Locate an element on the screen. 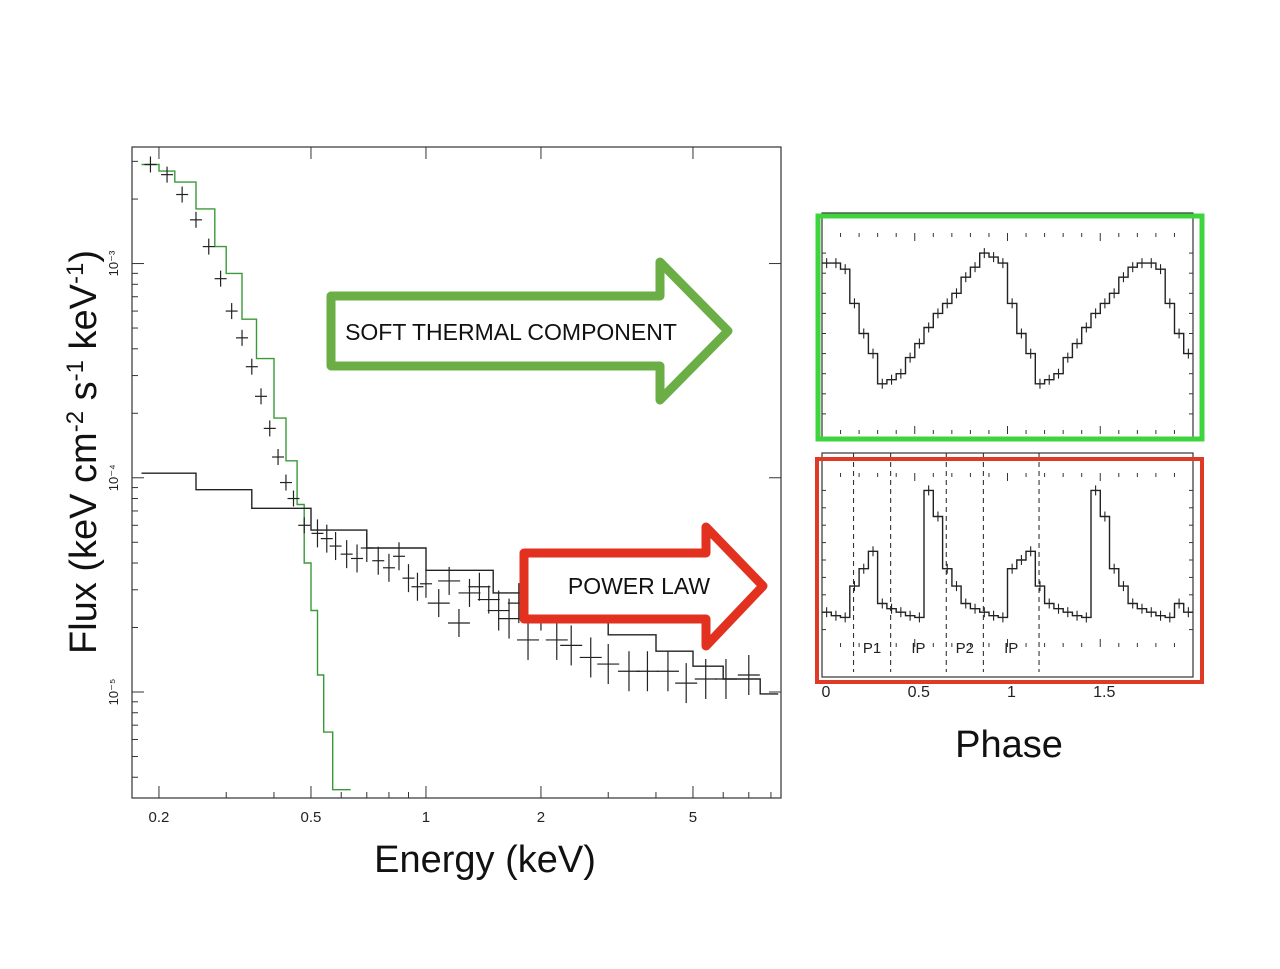 The image size is (1280, 969). powerlaw-arrow: POWER LAW is located at coordinates (643, 586).